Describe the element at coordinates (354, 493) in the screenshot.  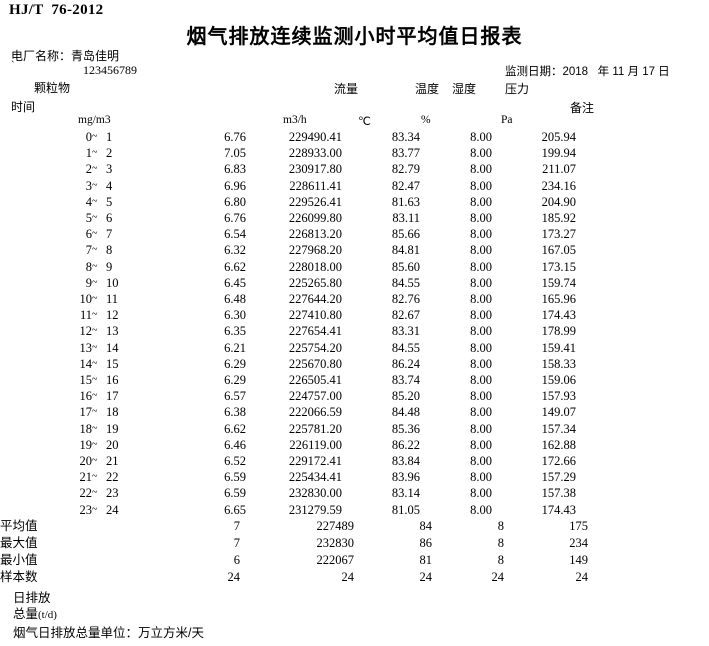
I see `table-row: 22 ~23 6.59 232830.00 83.14 8.00 157.38` at that location.